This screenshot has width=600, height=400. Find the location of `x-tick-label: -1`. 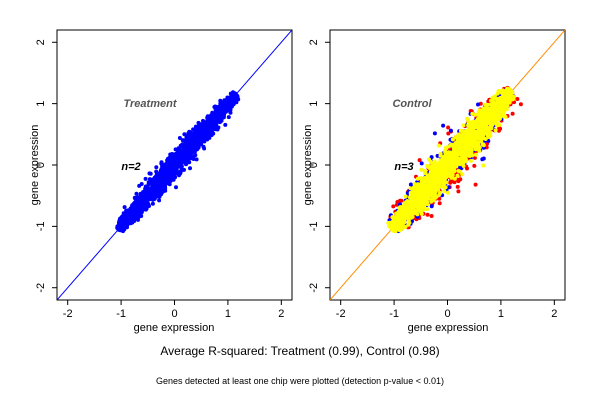

x-tick-label: -1 is located at coordinates (394, 314).